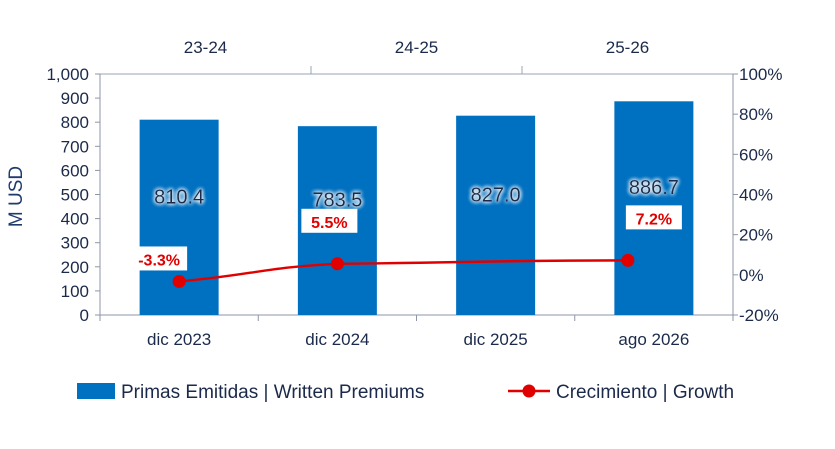 This screenshot has height=449, width=835. Describe the element at coordinates (84, 315) in the screenshot. I see `y-tick-label: 0` at that location.